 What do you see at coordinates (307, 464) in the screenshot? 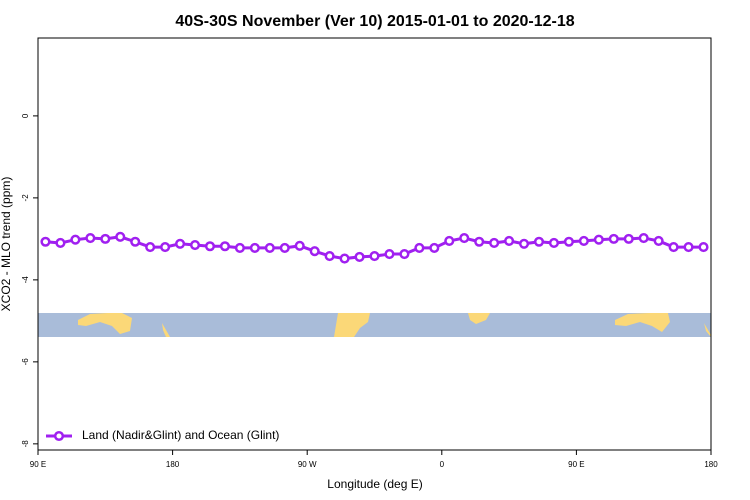
I see `x-tick-label: 90 W` at bounding box center [307, 464].